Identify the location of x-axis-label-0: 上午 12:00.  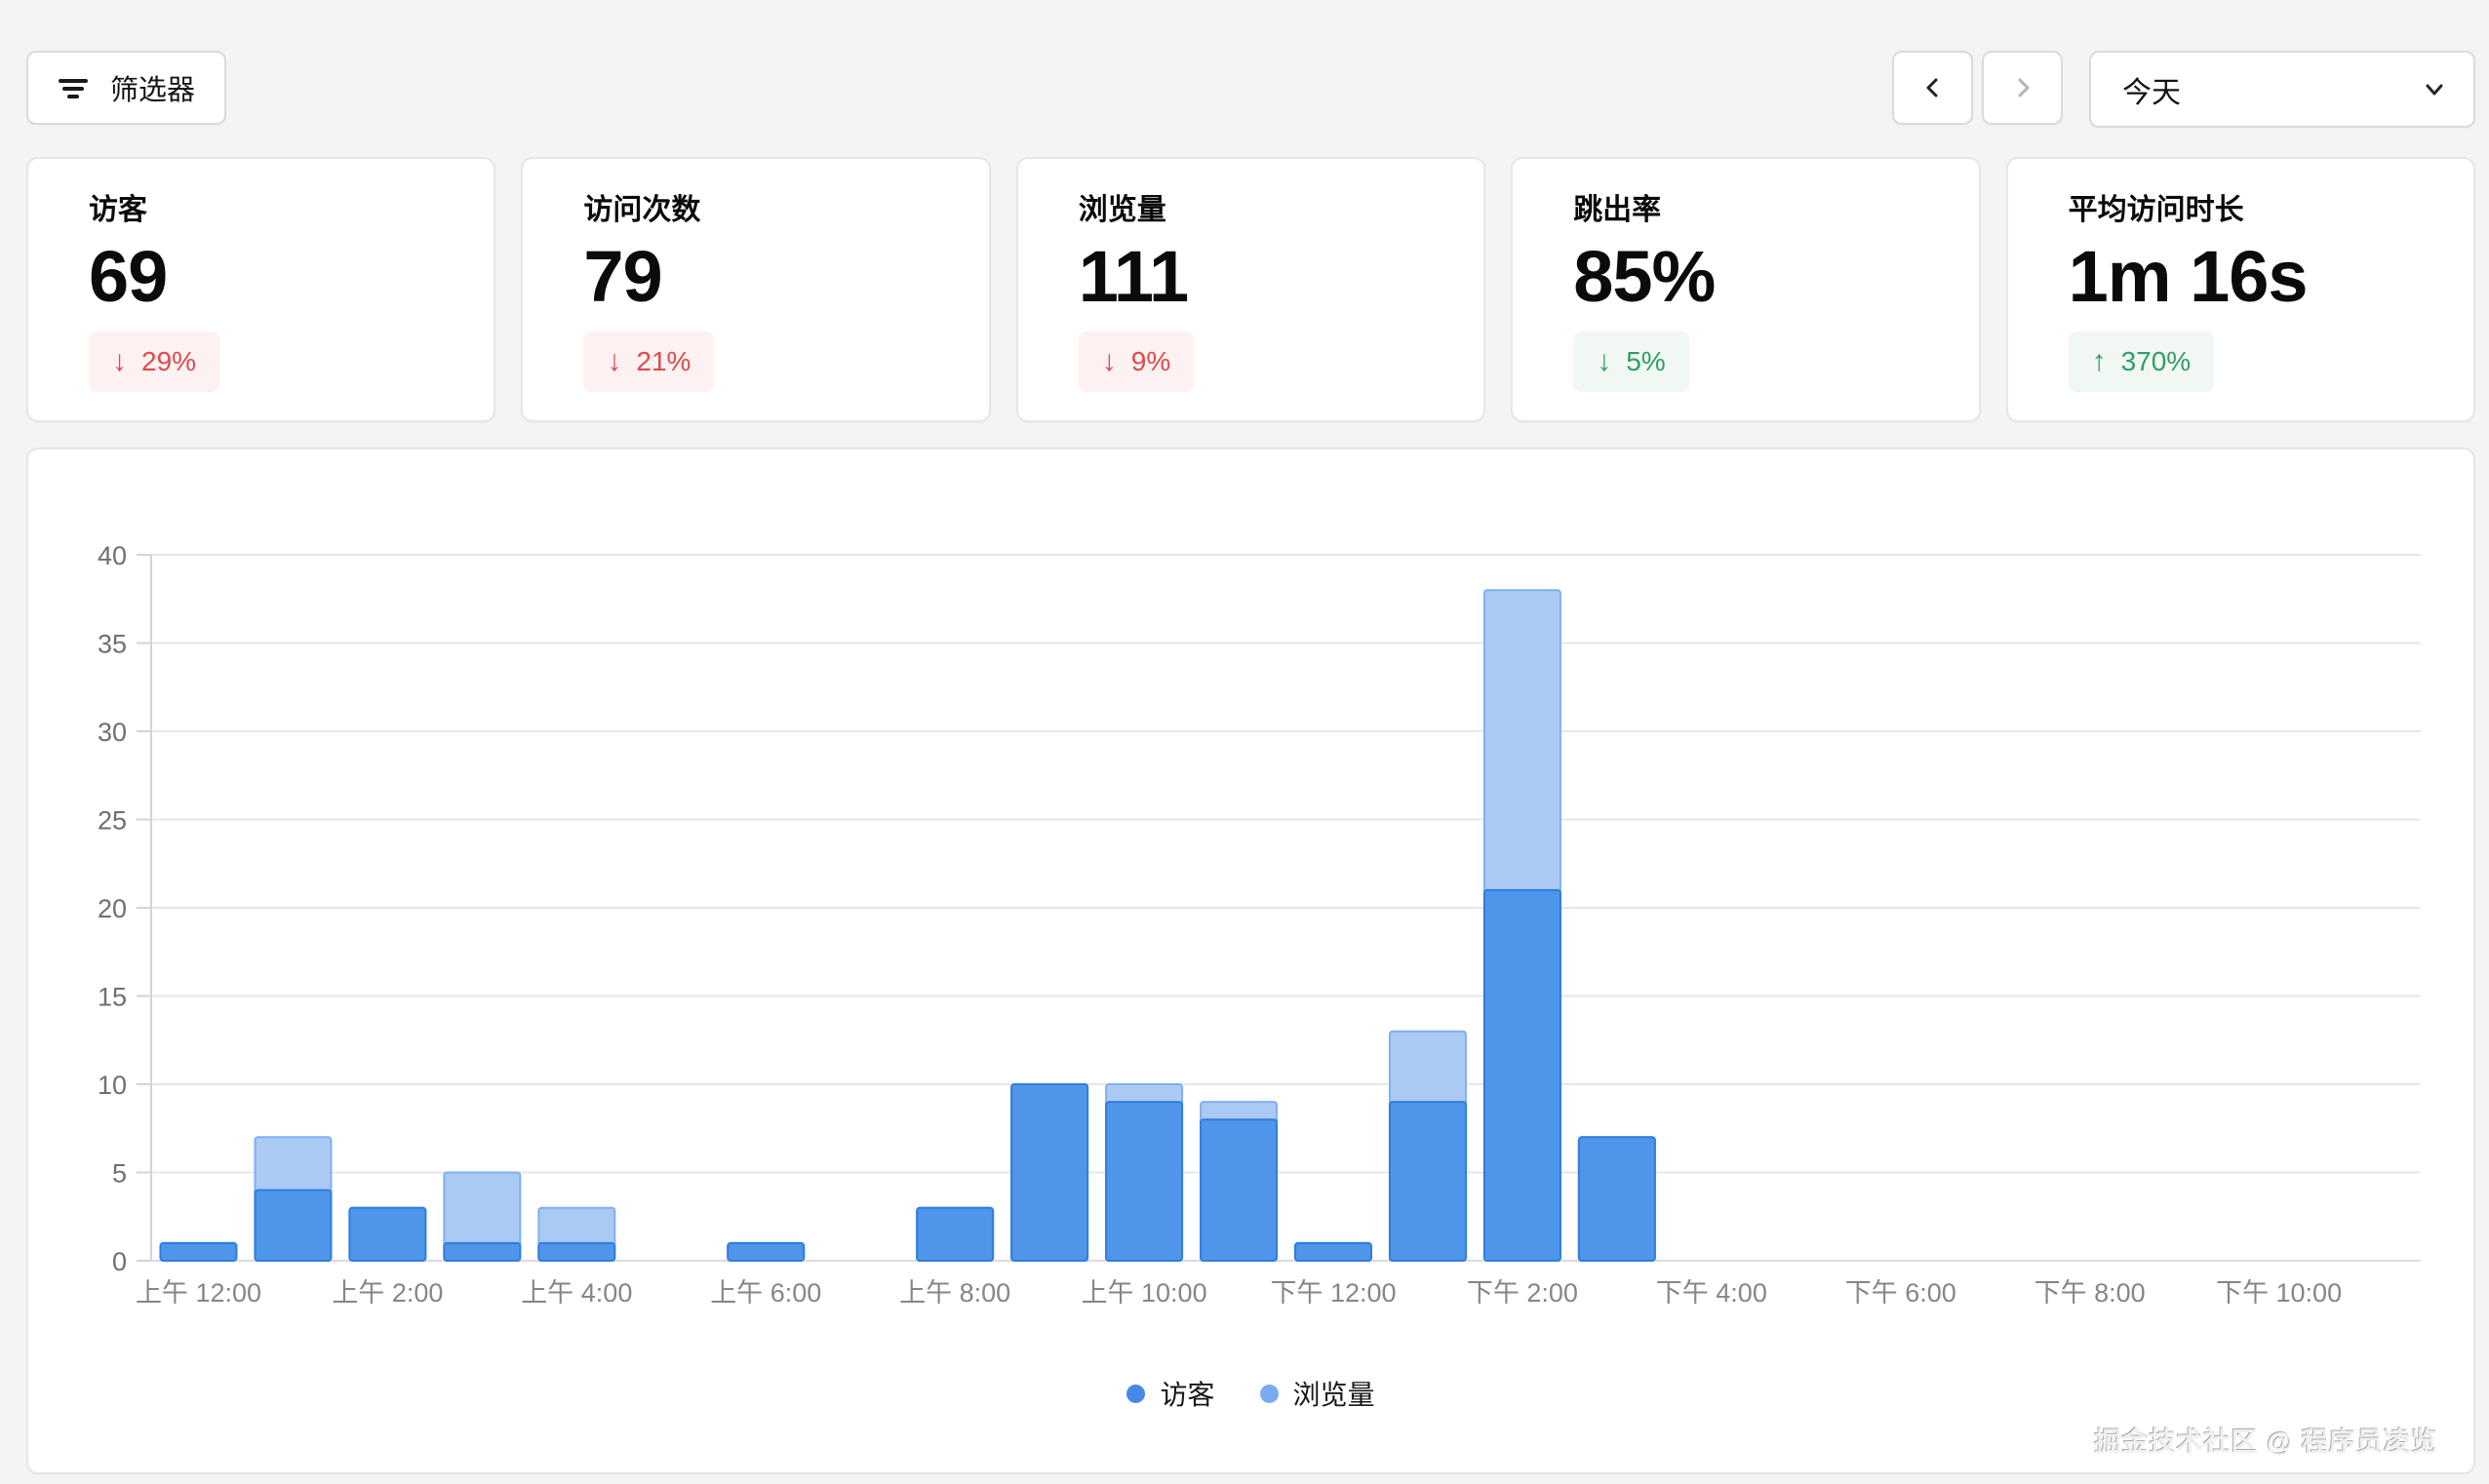
(198, 1293).